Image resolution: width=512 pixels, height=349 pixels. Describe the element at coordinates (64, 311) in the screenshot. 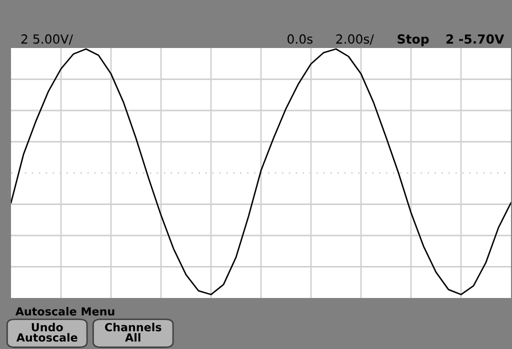

I see `text: Autoscale Menu` at that location.